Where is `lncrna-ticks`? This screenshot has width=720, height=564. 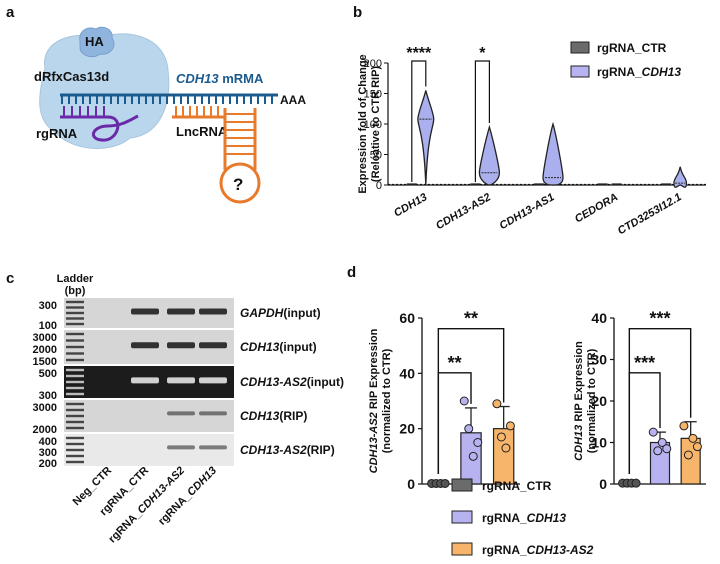 lncrna-ticks is located at coordinates (197, 111).